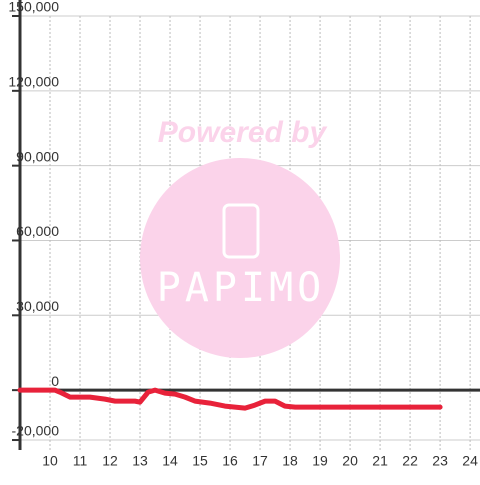 The image size is (480, 485). What do you see at coordinates (80, 461) in the screenshot?
I see `x-tick-label: 11` at bounding box center [80, 461].